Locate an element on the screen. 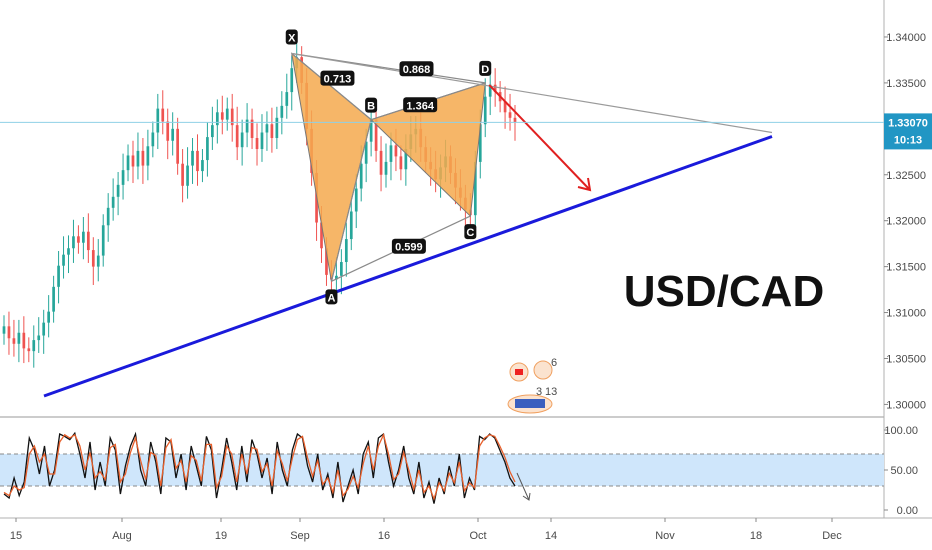  stochastic-arrow-head is located at coordinates (526, 496).